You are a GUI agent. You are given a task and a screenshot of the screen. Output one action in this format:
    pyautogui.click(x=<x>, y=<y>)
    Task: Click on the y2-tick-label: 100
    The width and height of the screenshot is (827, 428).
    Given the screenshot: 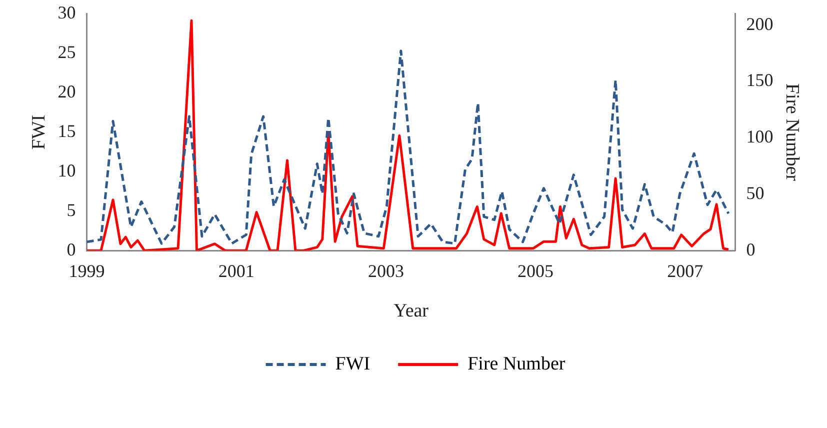 What is the action you would take?
    pyautogui.click(x=760, y=136)
    